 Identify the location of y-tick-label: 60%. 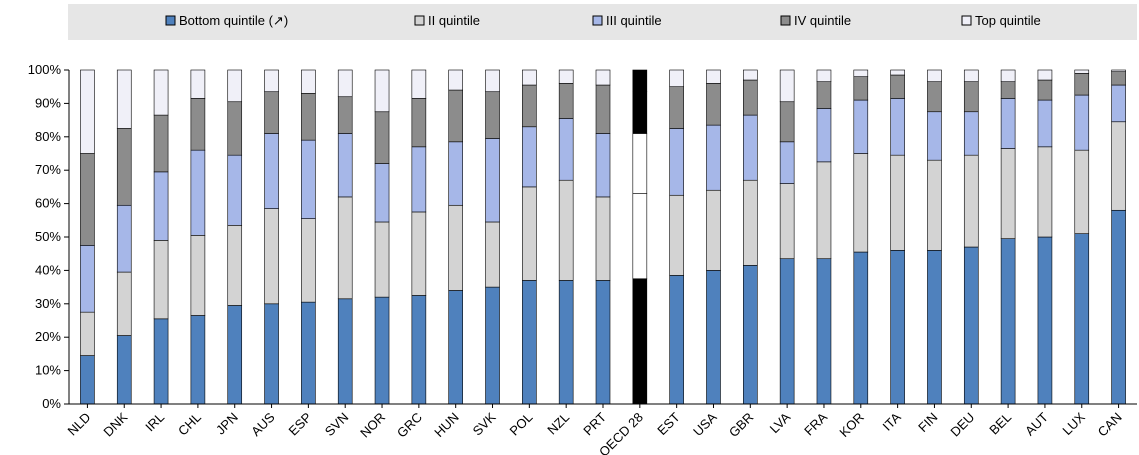
(48, 203).